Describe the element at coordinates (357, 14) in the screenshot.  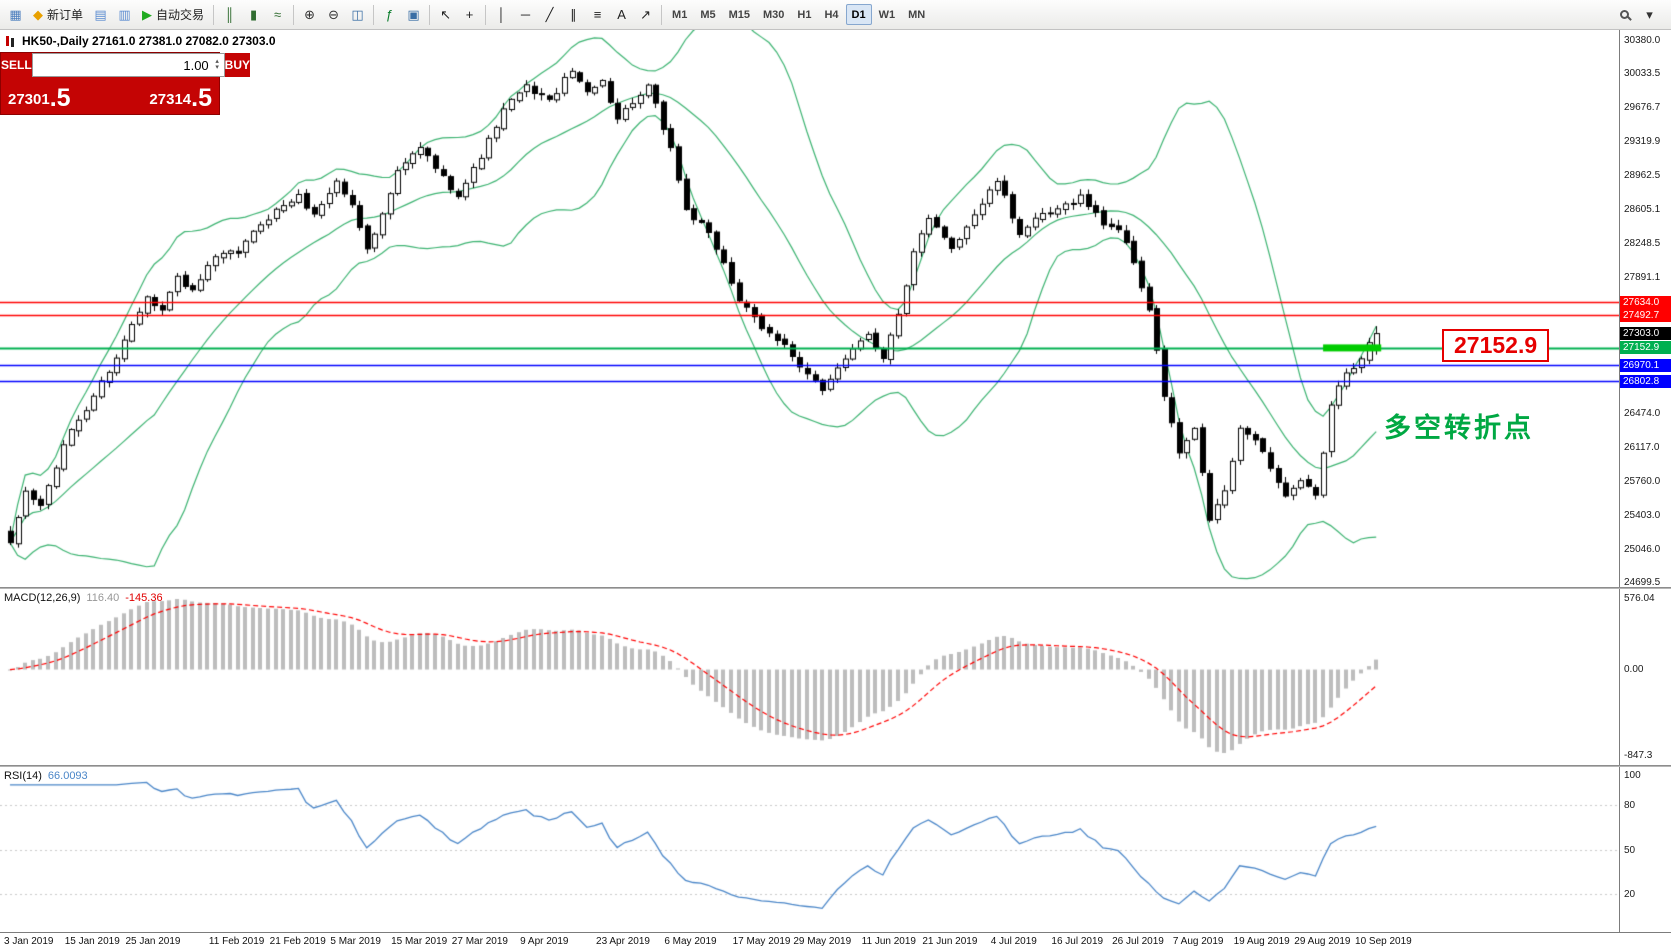
I see `tile-windows-icon: ◫` at that location.